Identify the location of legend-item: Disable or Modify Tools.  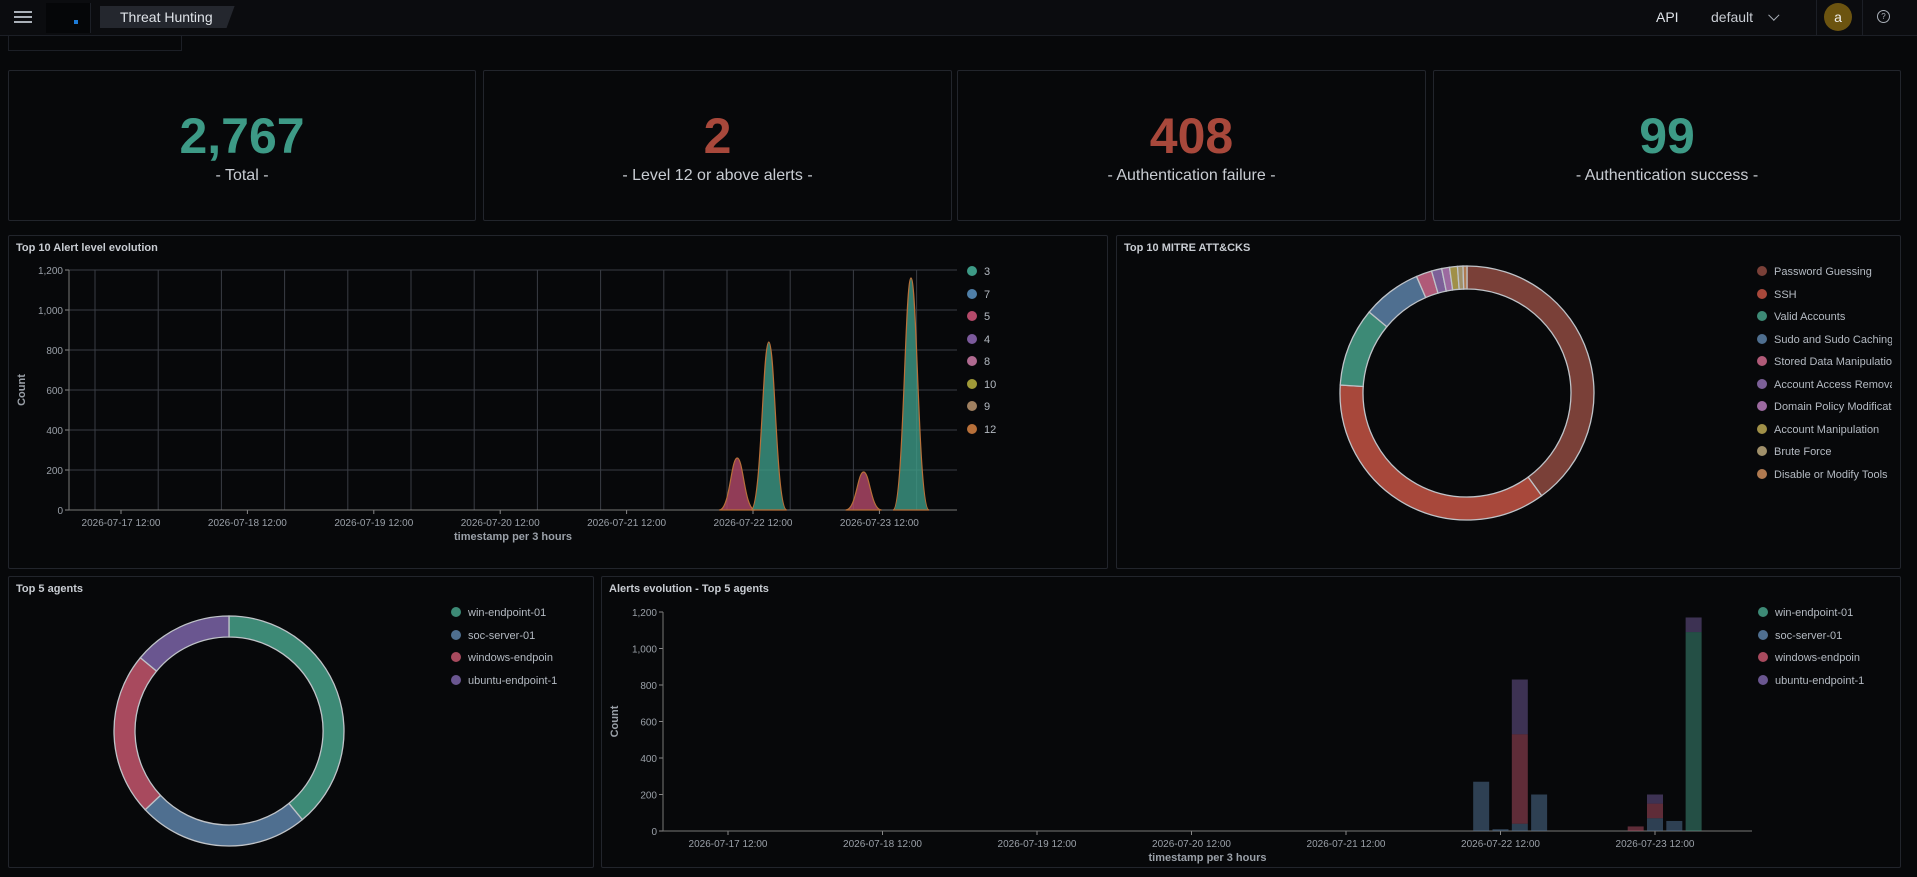
(1824, 480).